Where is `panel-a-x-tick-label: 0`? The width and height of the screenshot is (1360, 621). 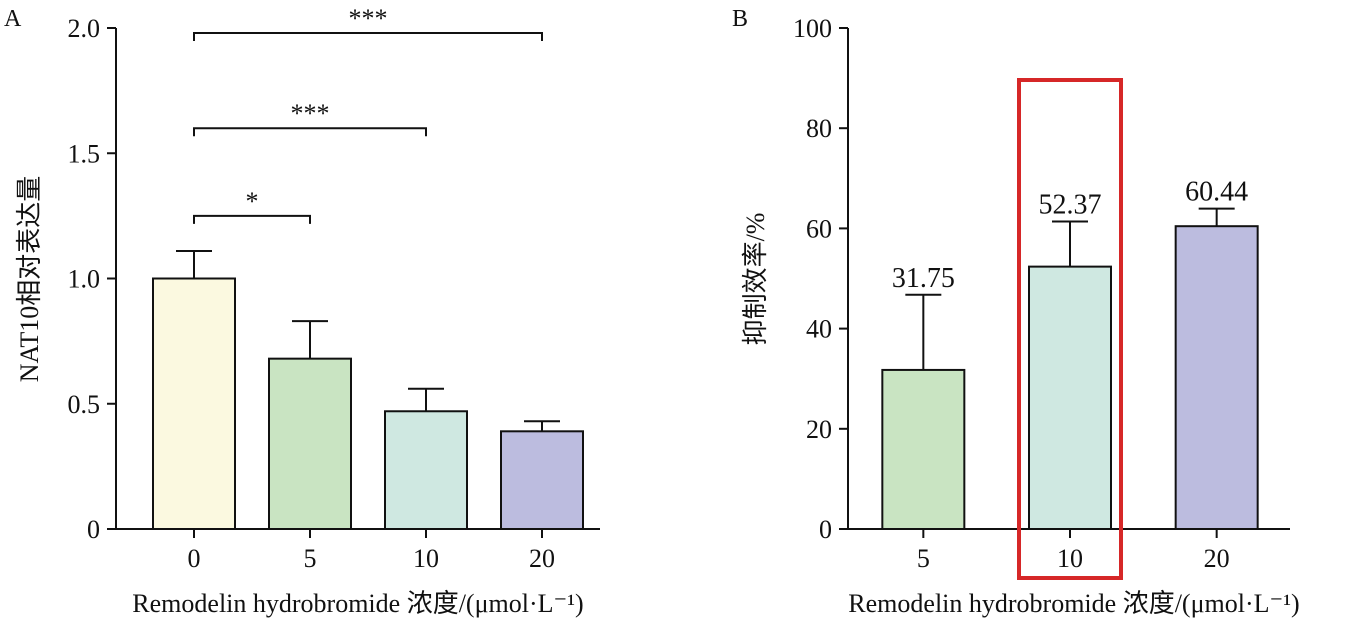 panel-a-x-tick-label: 0 is located at coordinates (194, 558).